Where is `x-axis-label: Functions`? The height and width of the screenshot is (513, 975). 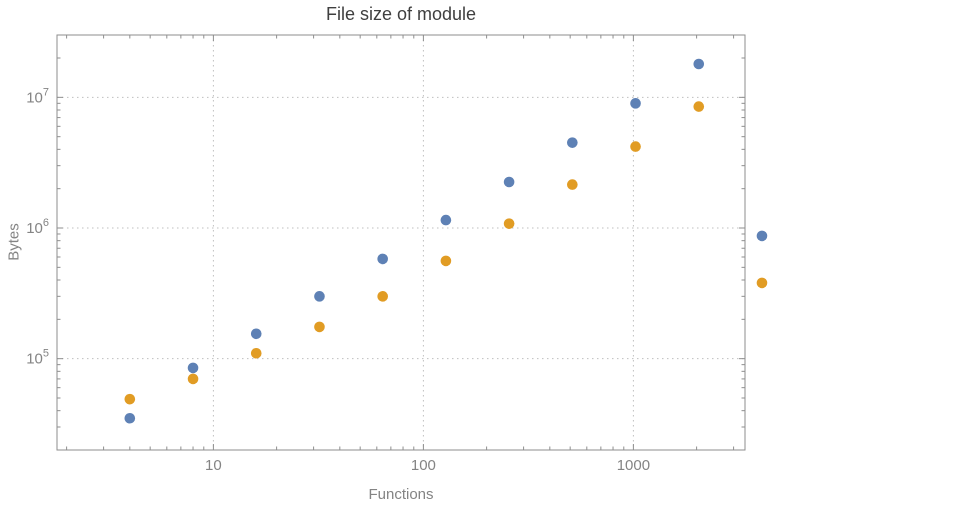
x-axis-label: Functions is located at coordinates (401, 494).